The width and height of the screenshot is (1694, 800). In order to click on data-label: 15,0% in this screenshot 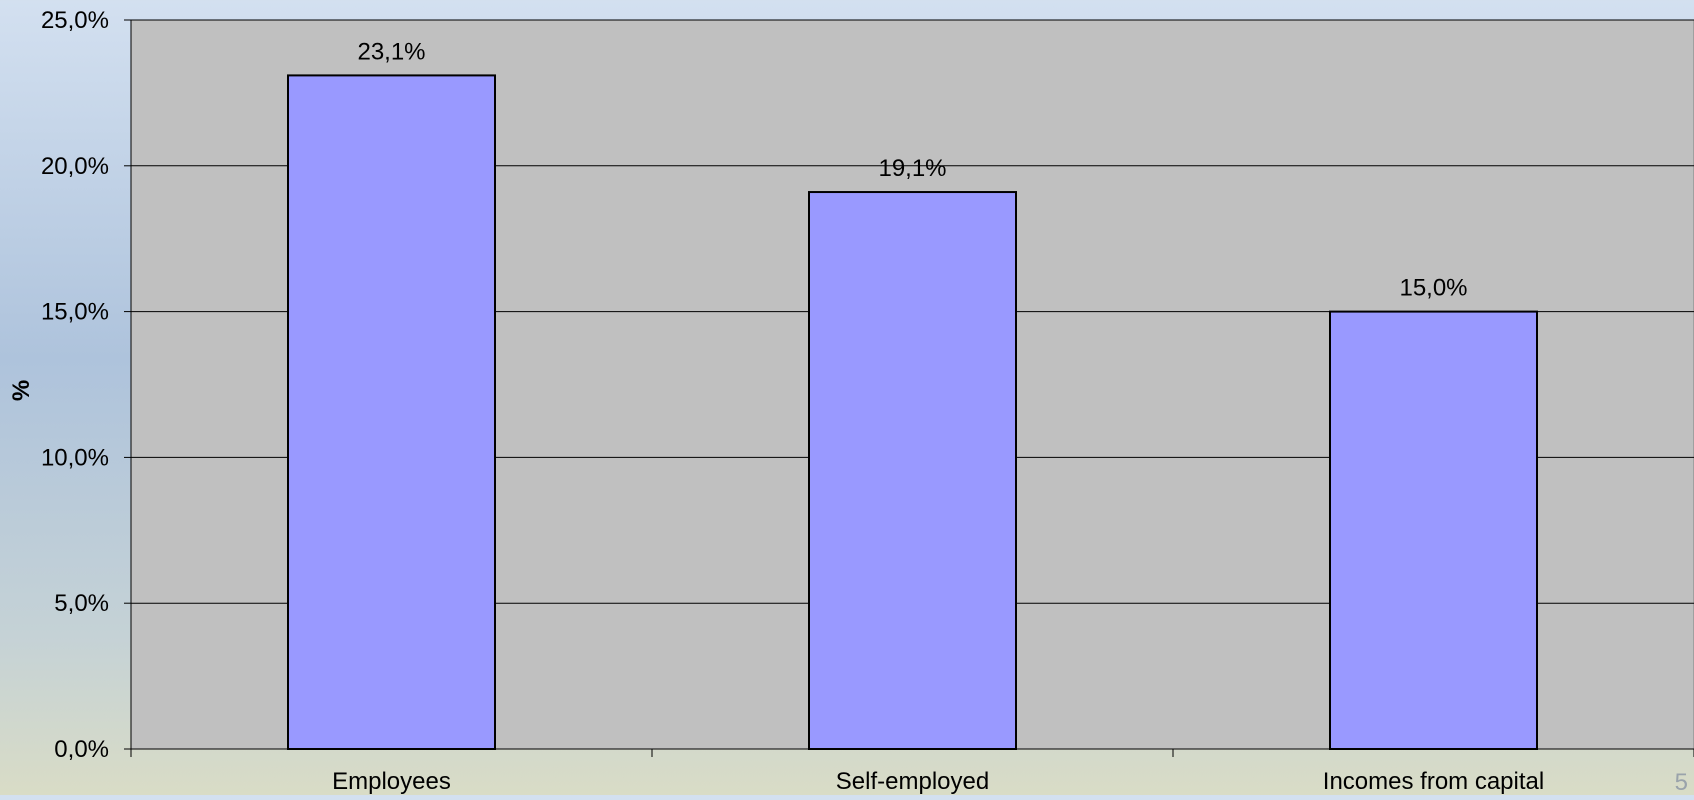, I will do `click(1433, 288)`.